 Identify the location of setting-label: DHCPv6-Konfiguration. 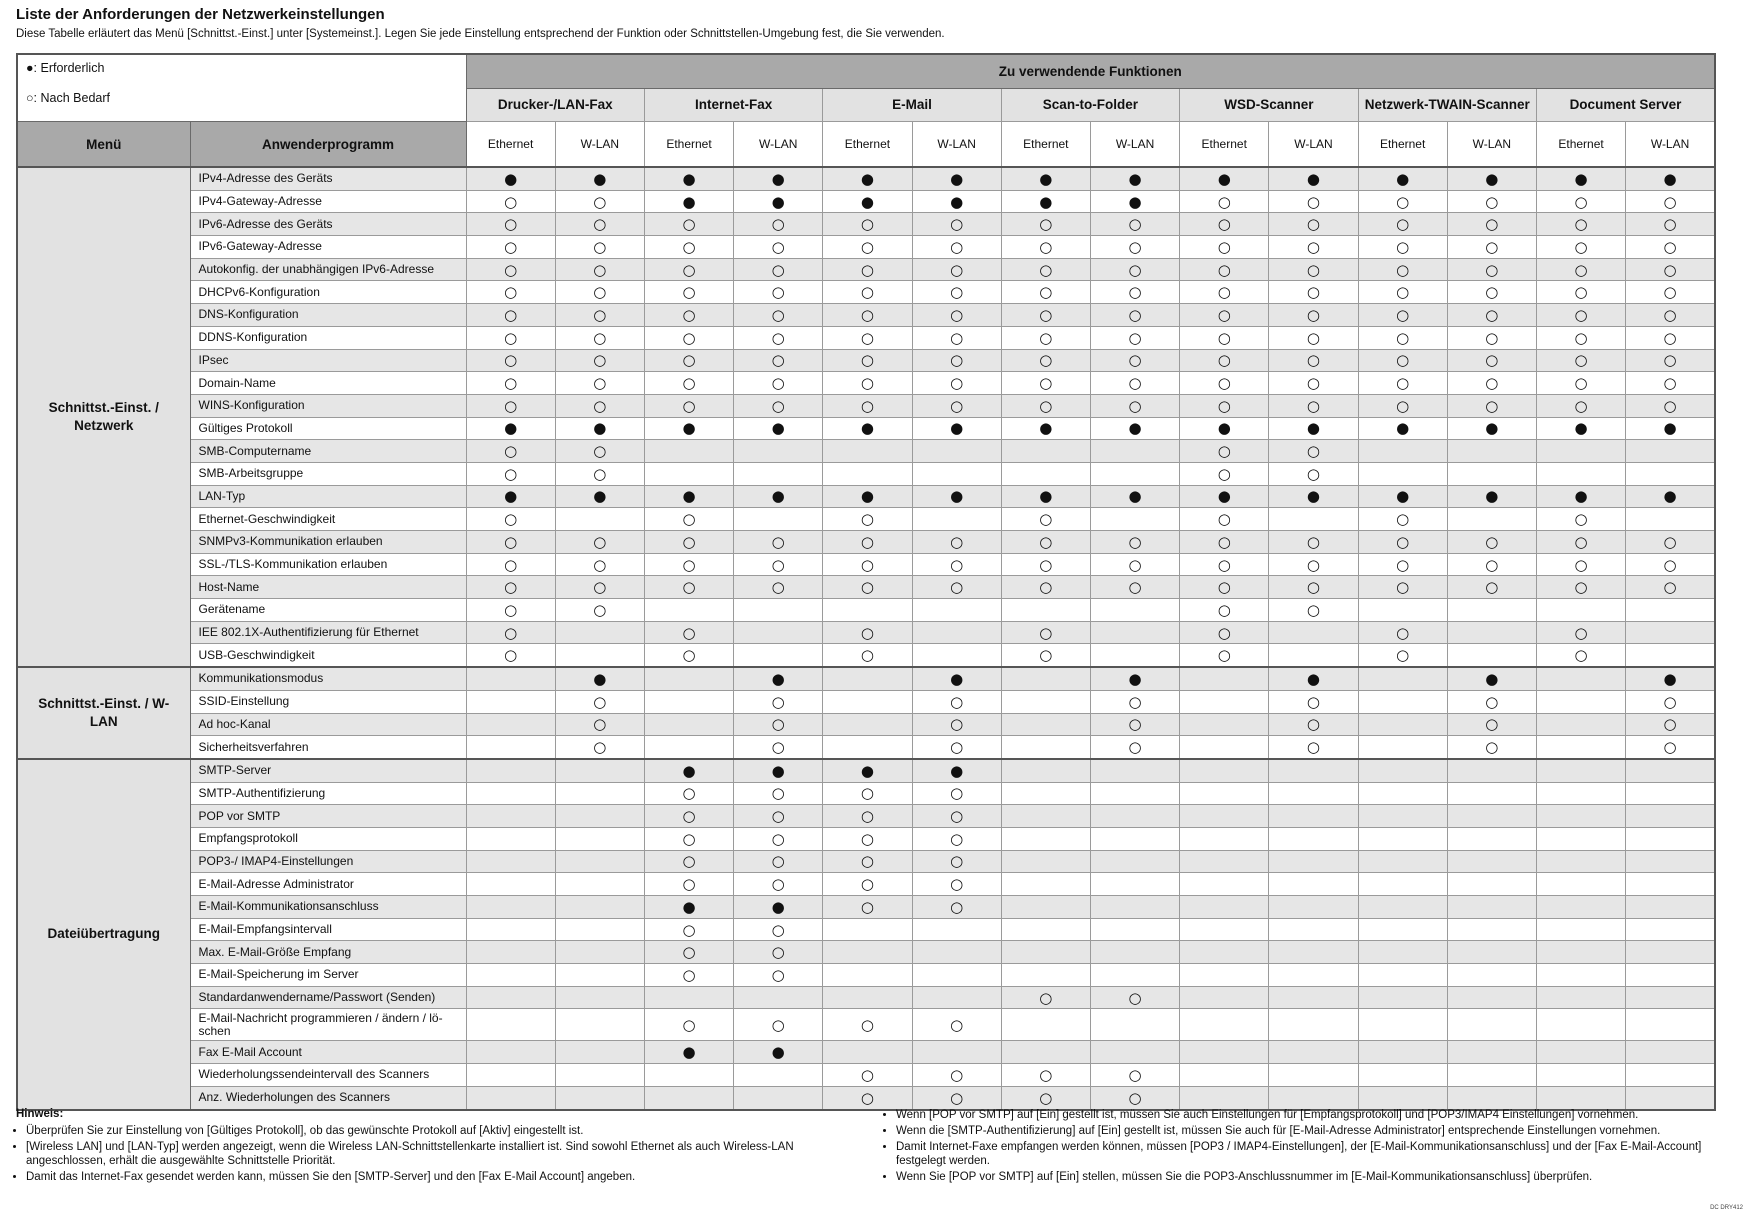
(328, 292).